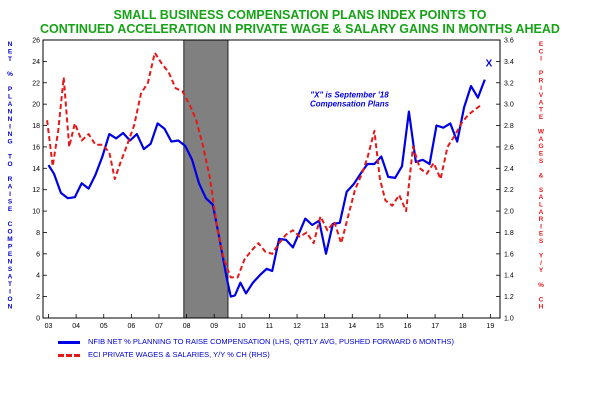 This screenshot has height=400, width=600. What do you see at coordinates (38, 297) in the screenshot?
I see `y-left-tick-label: 2` at bounding box center [38, 297].